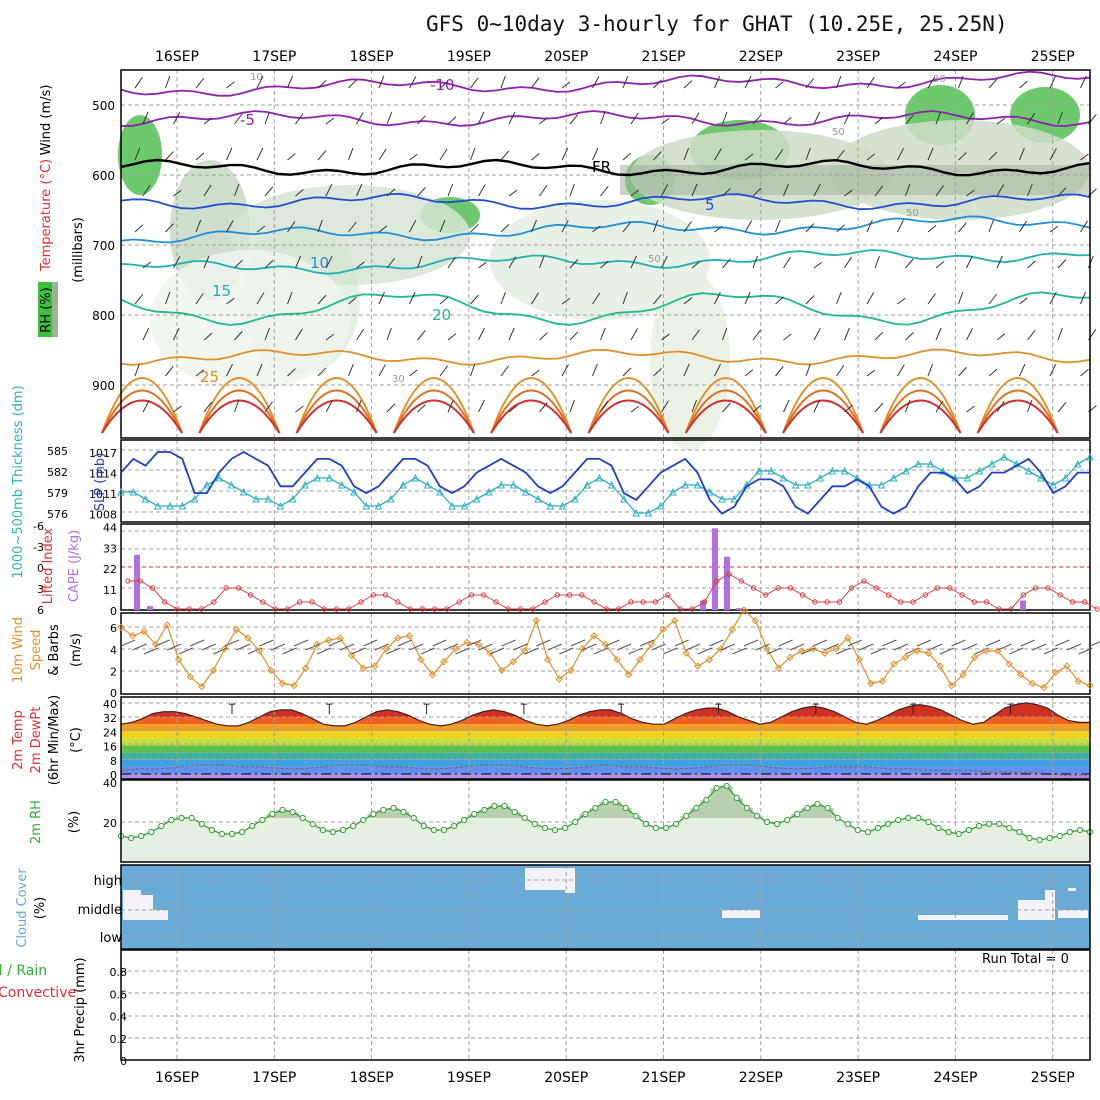  What do you see at coordinates (100, 910) in the screenshot?
I see `cloud-tick: middle` at bounding box center [100, 910].